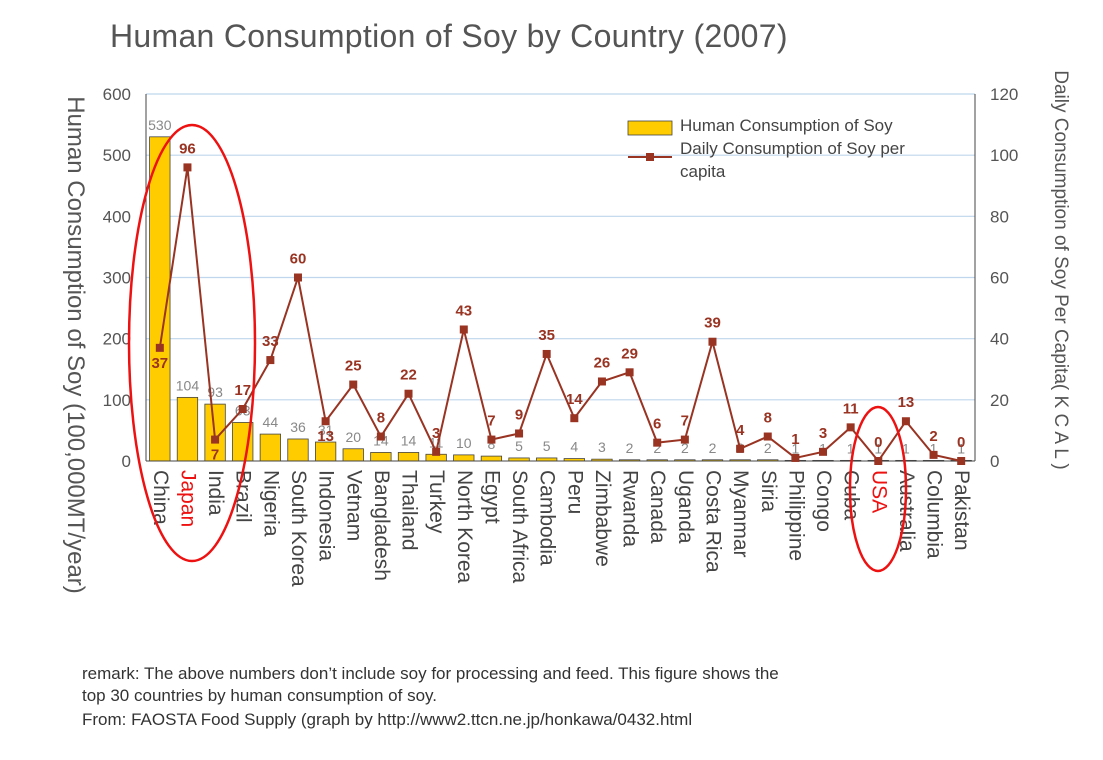 The image size is (1103, 760). Describe the element at coordinates (1004, 155) in the screenshot. I see `y-tick-label-right: 100` at that location.